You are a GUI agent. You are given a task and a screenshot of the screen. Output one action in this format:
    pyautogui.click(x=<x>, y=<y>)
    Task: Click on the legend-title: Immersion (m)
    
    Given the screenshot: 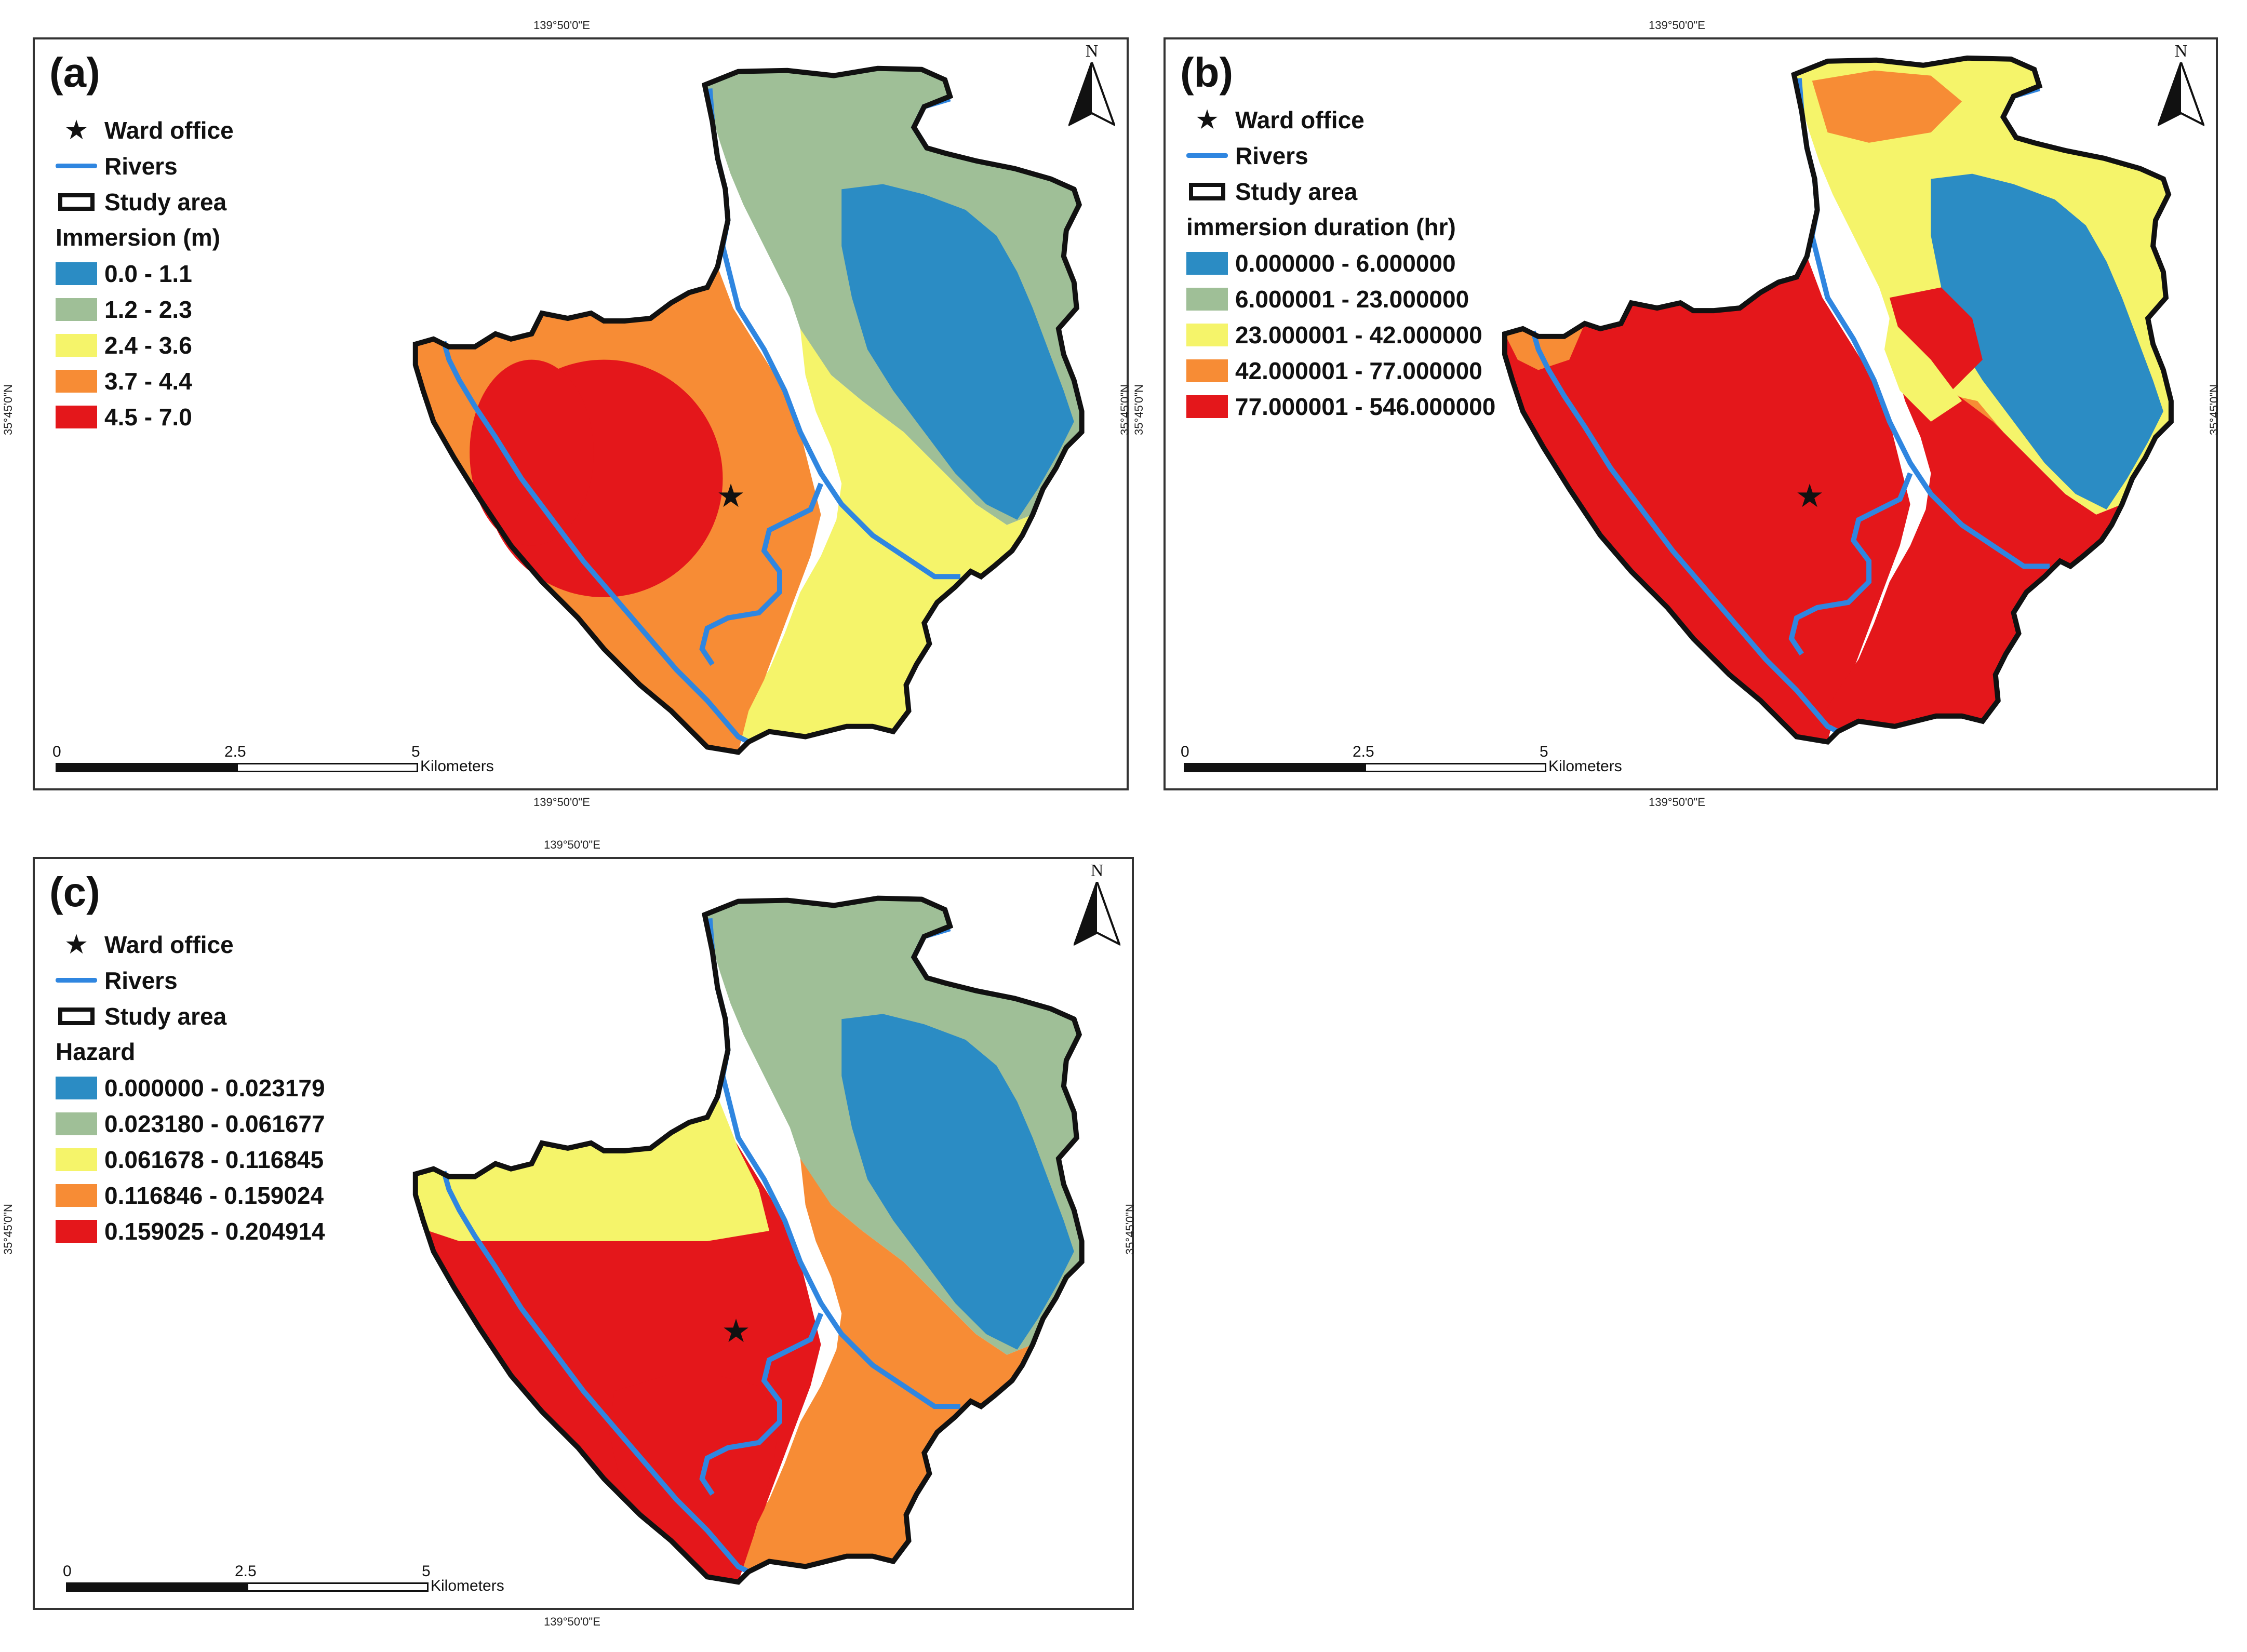 What is the action you would take?
    pyautogui.click(x=138, y=237)
    